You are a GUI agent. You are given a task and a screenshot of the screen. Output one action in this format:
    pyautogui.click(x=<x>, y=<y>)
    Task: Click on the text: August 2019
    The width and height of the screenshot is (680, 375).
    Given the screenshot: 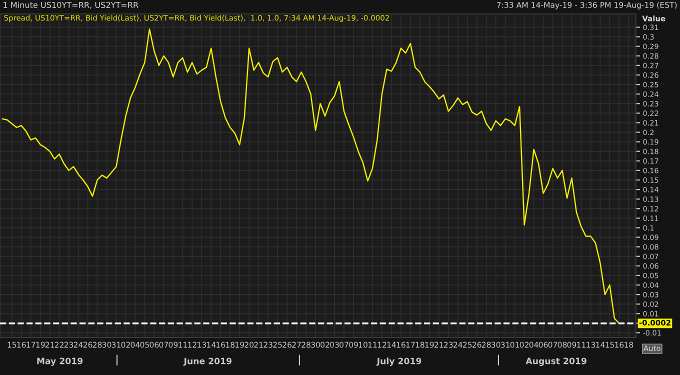 What is the action you would take?
    pyautogui.click(x=556, y=362)
    